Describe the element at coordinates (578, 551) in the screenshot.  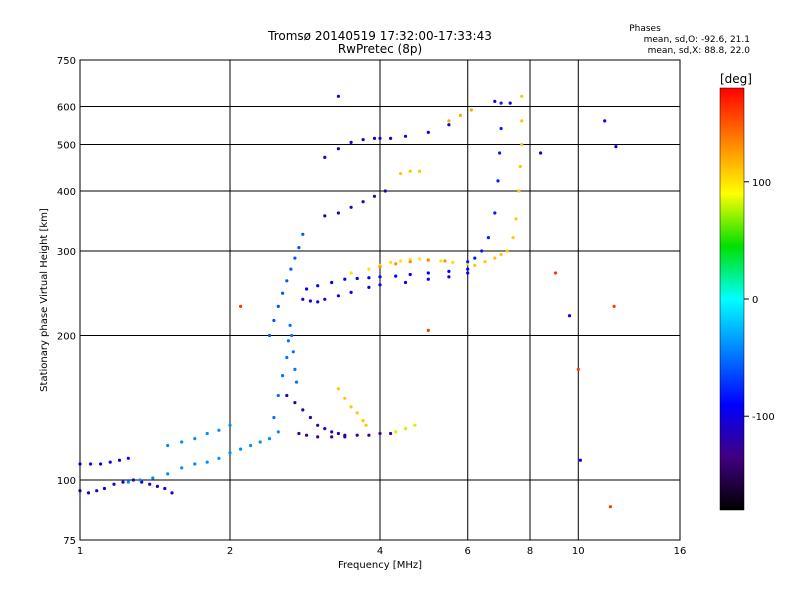
I see `x-tick-label: 10` at that location.